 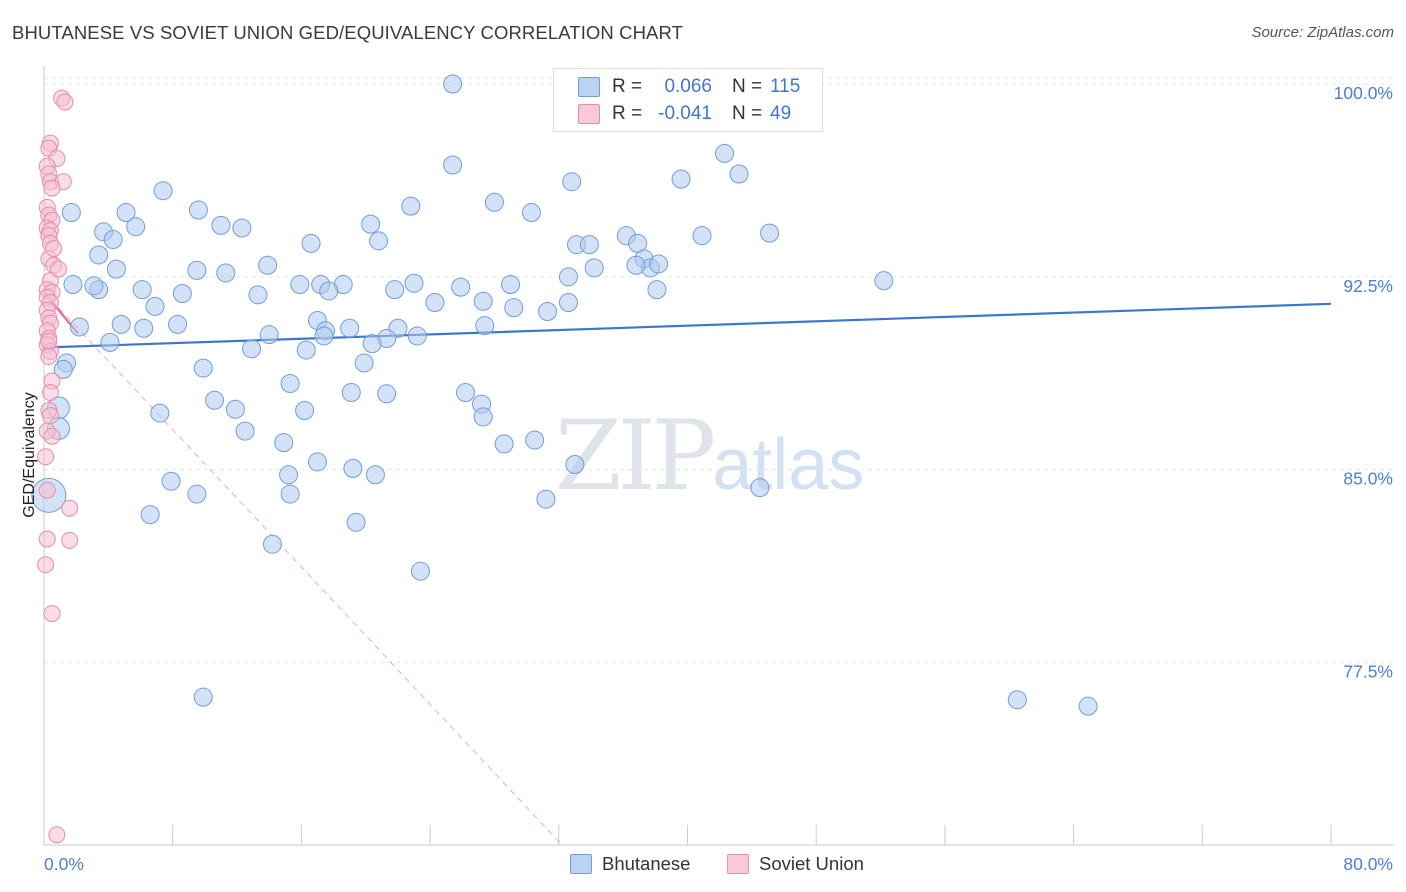 I want to click on legend-swatch-bhutanese, so click(x=589, y=87).